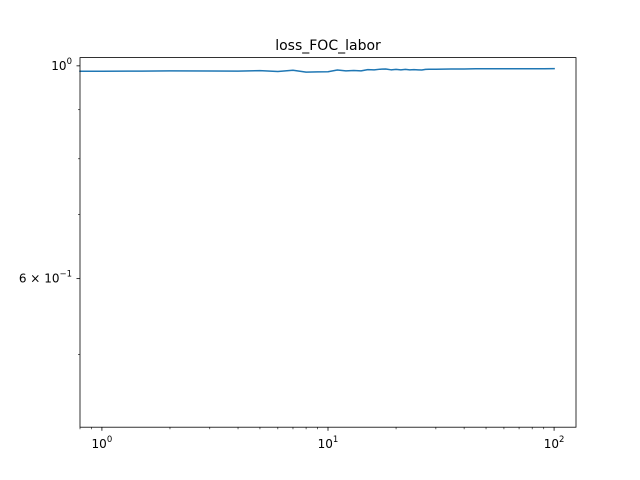 This screenshot has height=480, width=640. I want to click on y-axis-ticks: 100 6 × 10−1, so click(49, 206).